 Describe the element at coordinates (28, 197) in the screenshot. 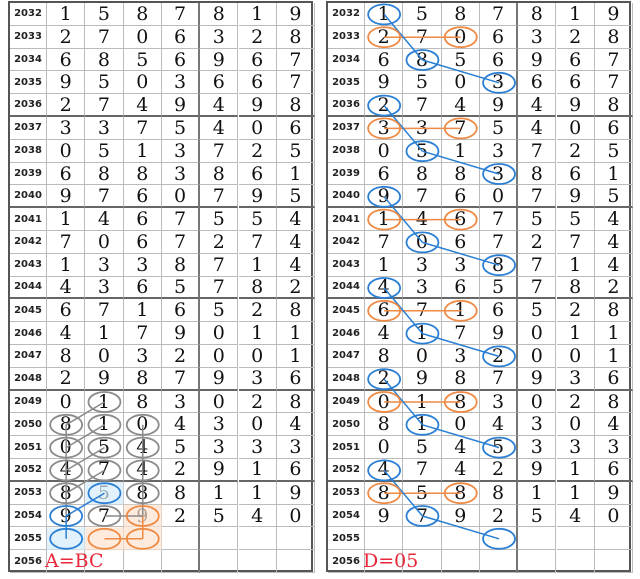

I see `period-label: 2040` at that location.